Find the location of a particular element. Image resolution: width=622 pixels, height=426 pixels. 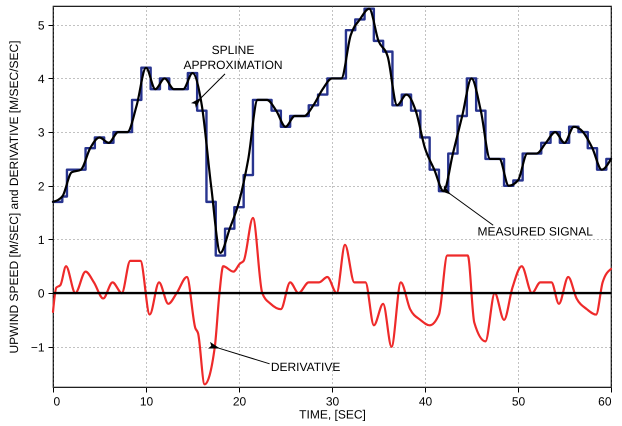

x-tick-label: 0 is located at coordinates (57, 401).